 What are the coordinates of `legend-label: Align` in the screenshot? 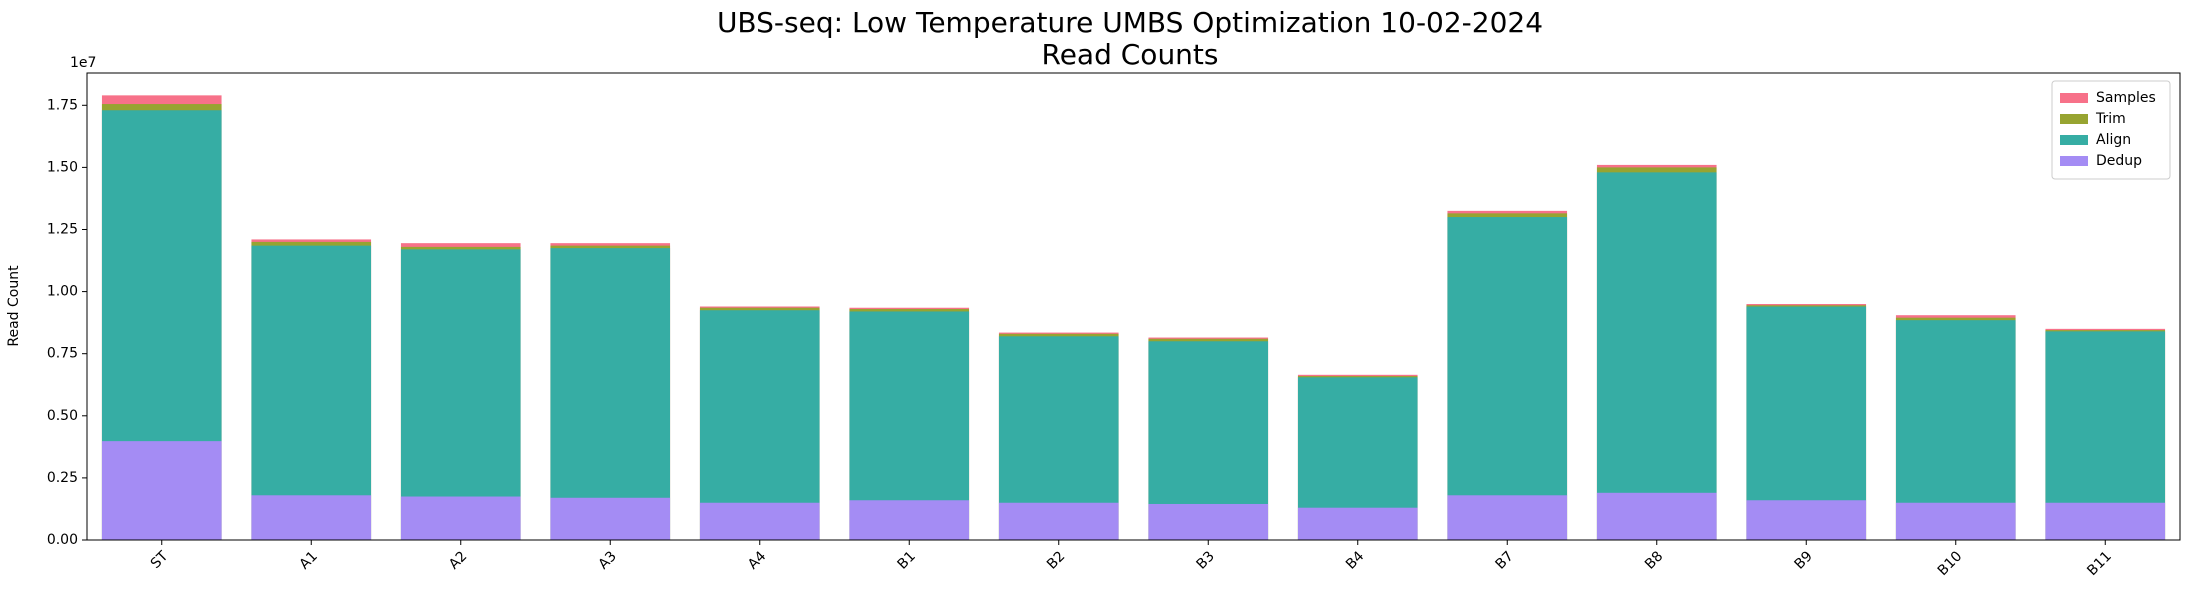 It's located at (2113, 140).